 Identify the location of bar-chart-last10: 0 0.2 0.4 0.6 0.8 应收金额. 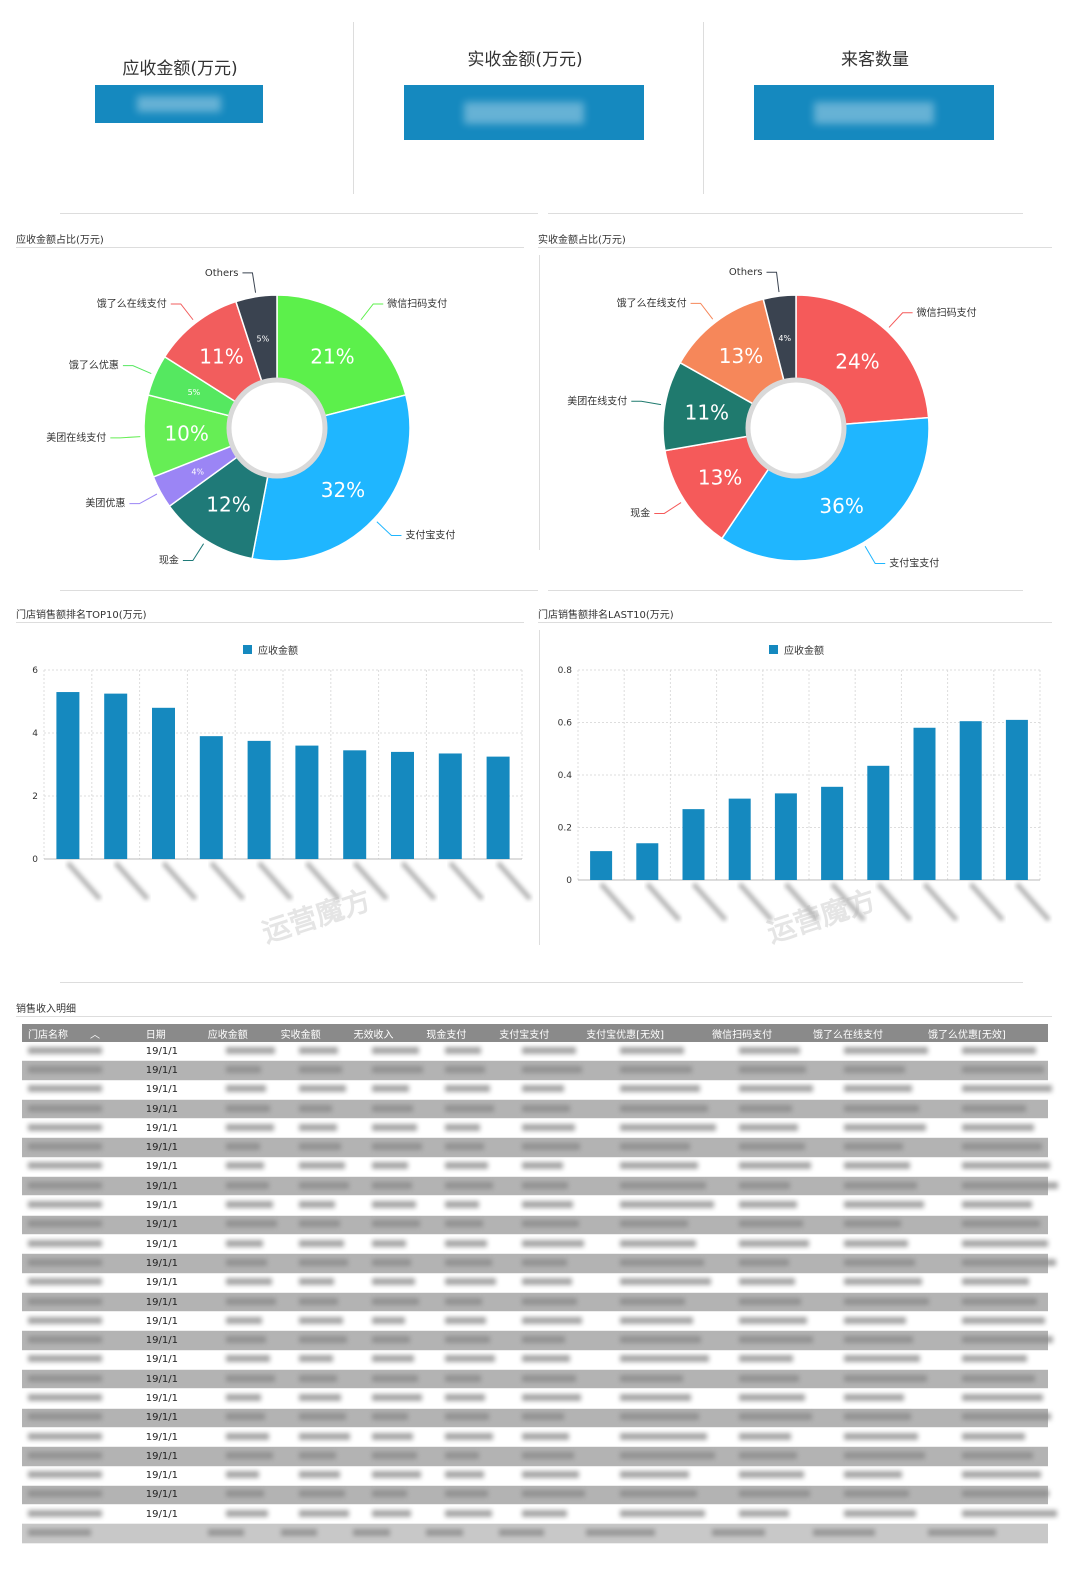
(804, 783).